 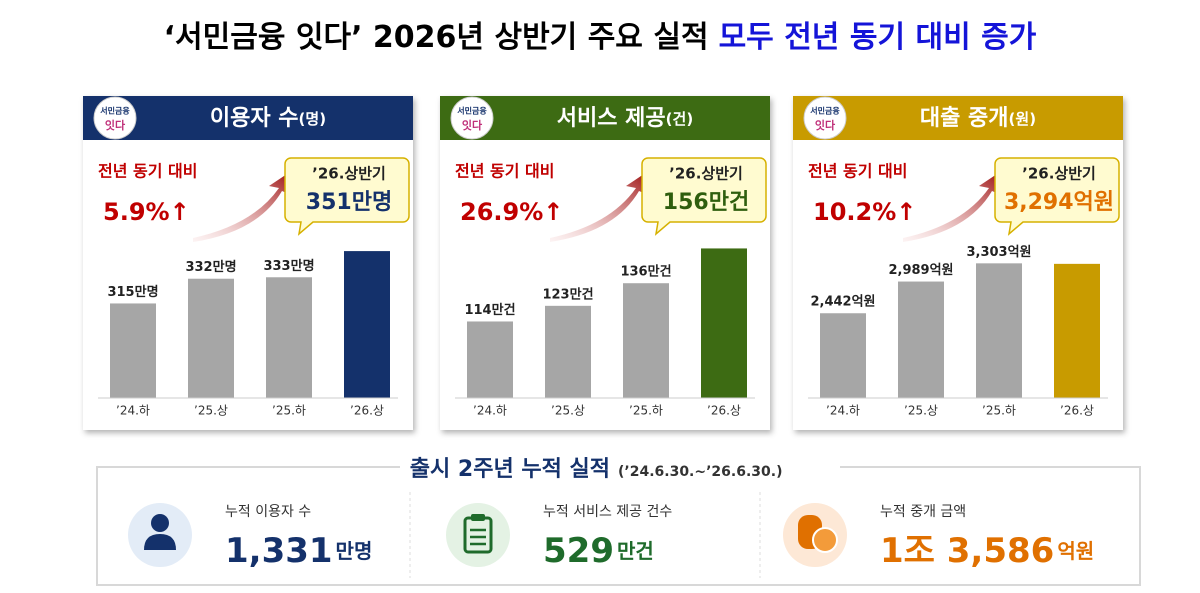 I want to click on summary-value: 1조 3,586 억원, so click(x=987, y=551).